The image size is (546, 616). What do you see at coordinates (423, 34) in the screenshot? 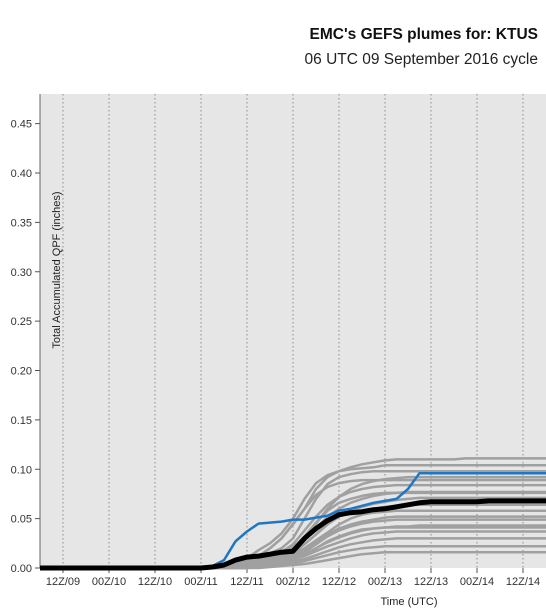
I see `chart-title: EMC's GEFS plumes for: KTUS` at bounding box center [423, 34].